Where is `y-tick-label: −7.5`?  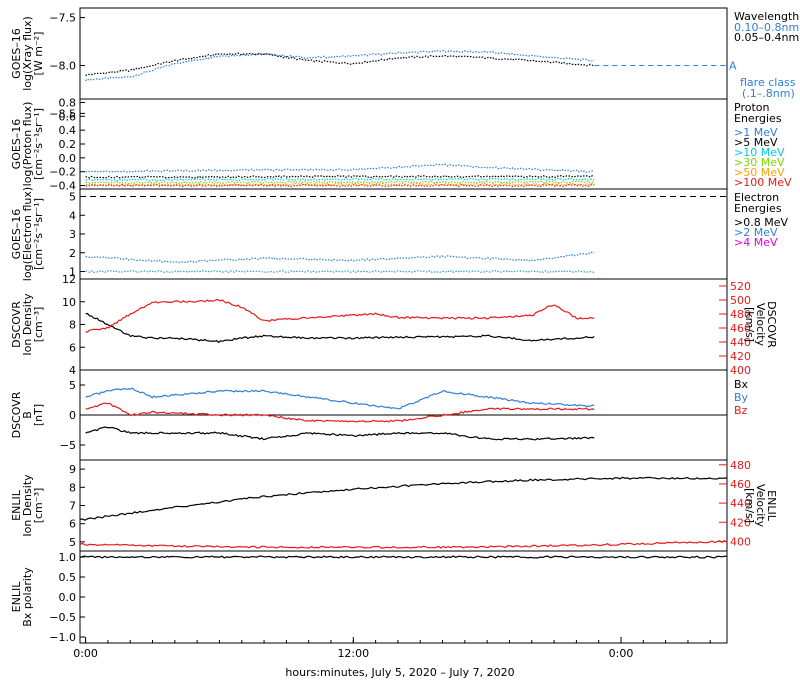
y-tick-label: −7.5 is located at coordinates (62, 18).